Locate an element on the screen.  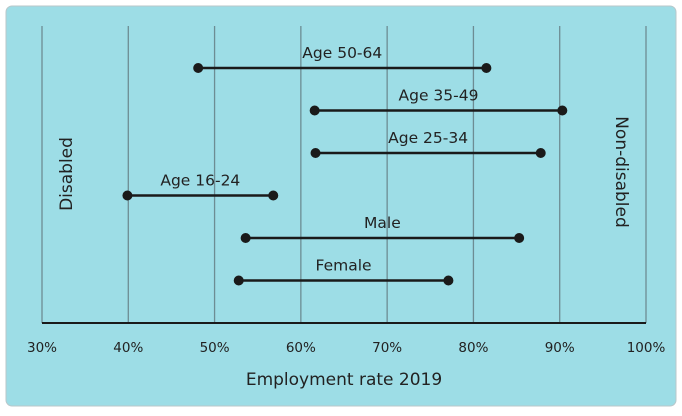
dumbbell-row-1: Age 35-49 is located at coordinates (438, 101).